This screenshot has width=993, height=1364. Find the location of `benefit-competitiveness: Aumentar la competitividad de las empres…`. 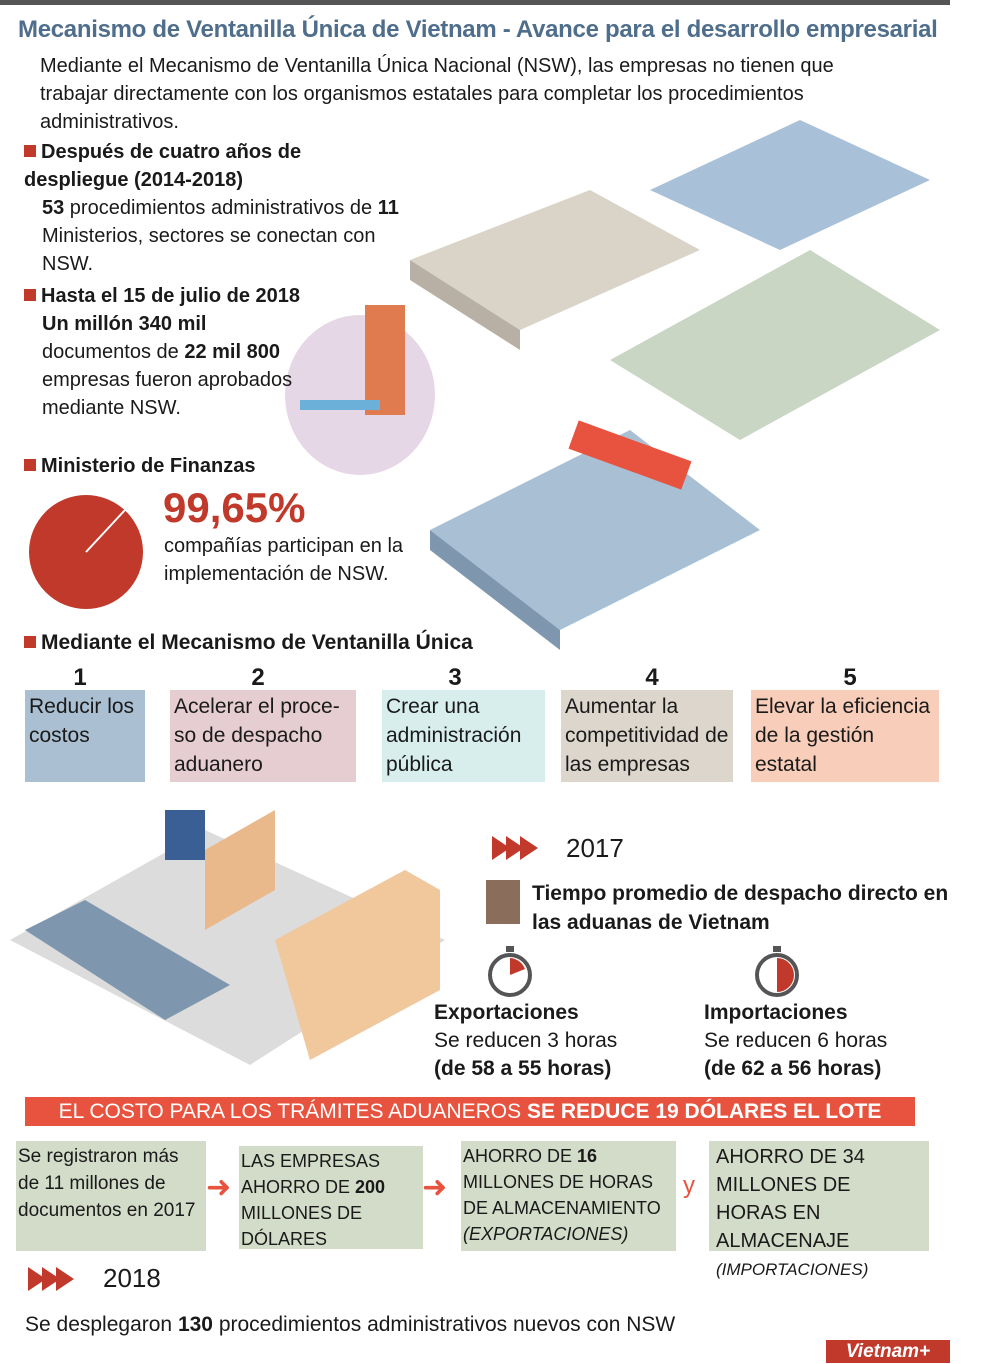

benefit-competitiveness: Aumentar la competitividad de las empres… is located at coordinates (647, 736).